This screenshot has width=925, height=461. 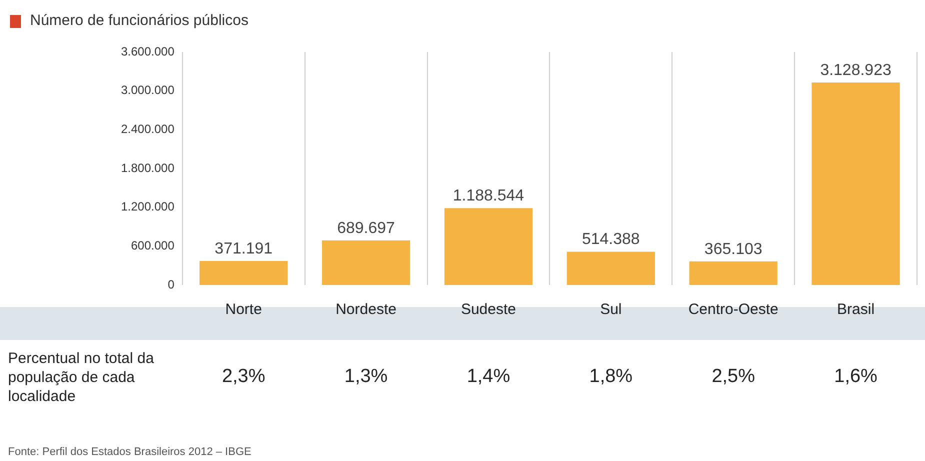 What do you see at coordinates (733, 377) in the screenshot?
I see `text: 2,5%` at bounding box center [733, 377].